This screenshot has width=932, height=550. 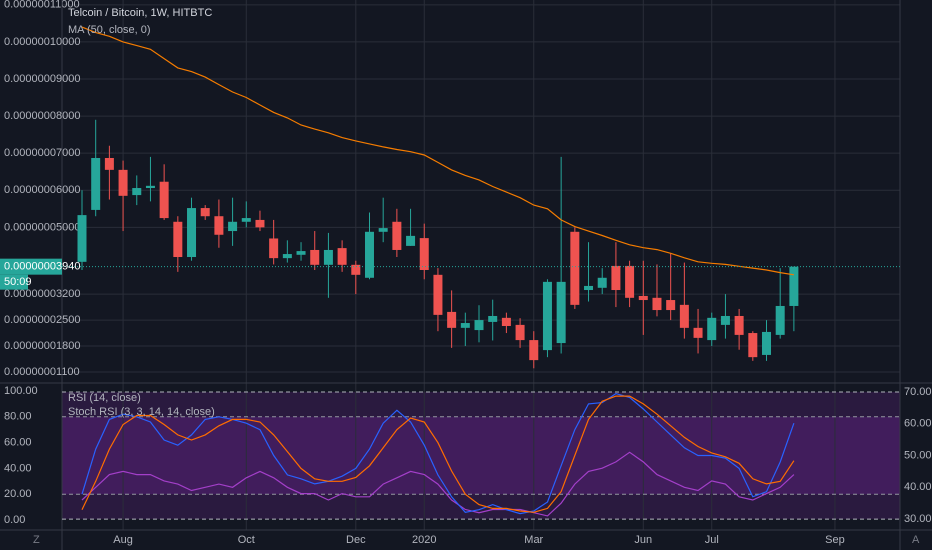 What do you see at coordinates (42, 153) in the screenshot?
I see `y-tick-label: 0.00000007000` at bounding box center [42, 153].